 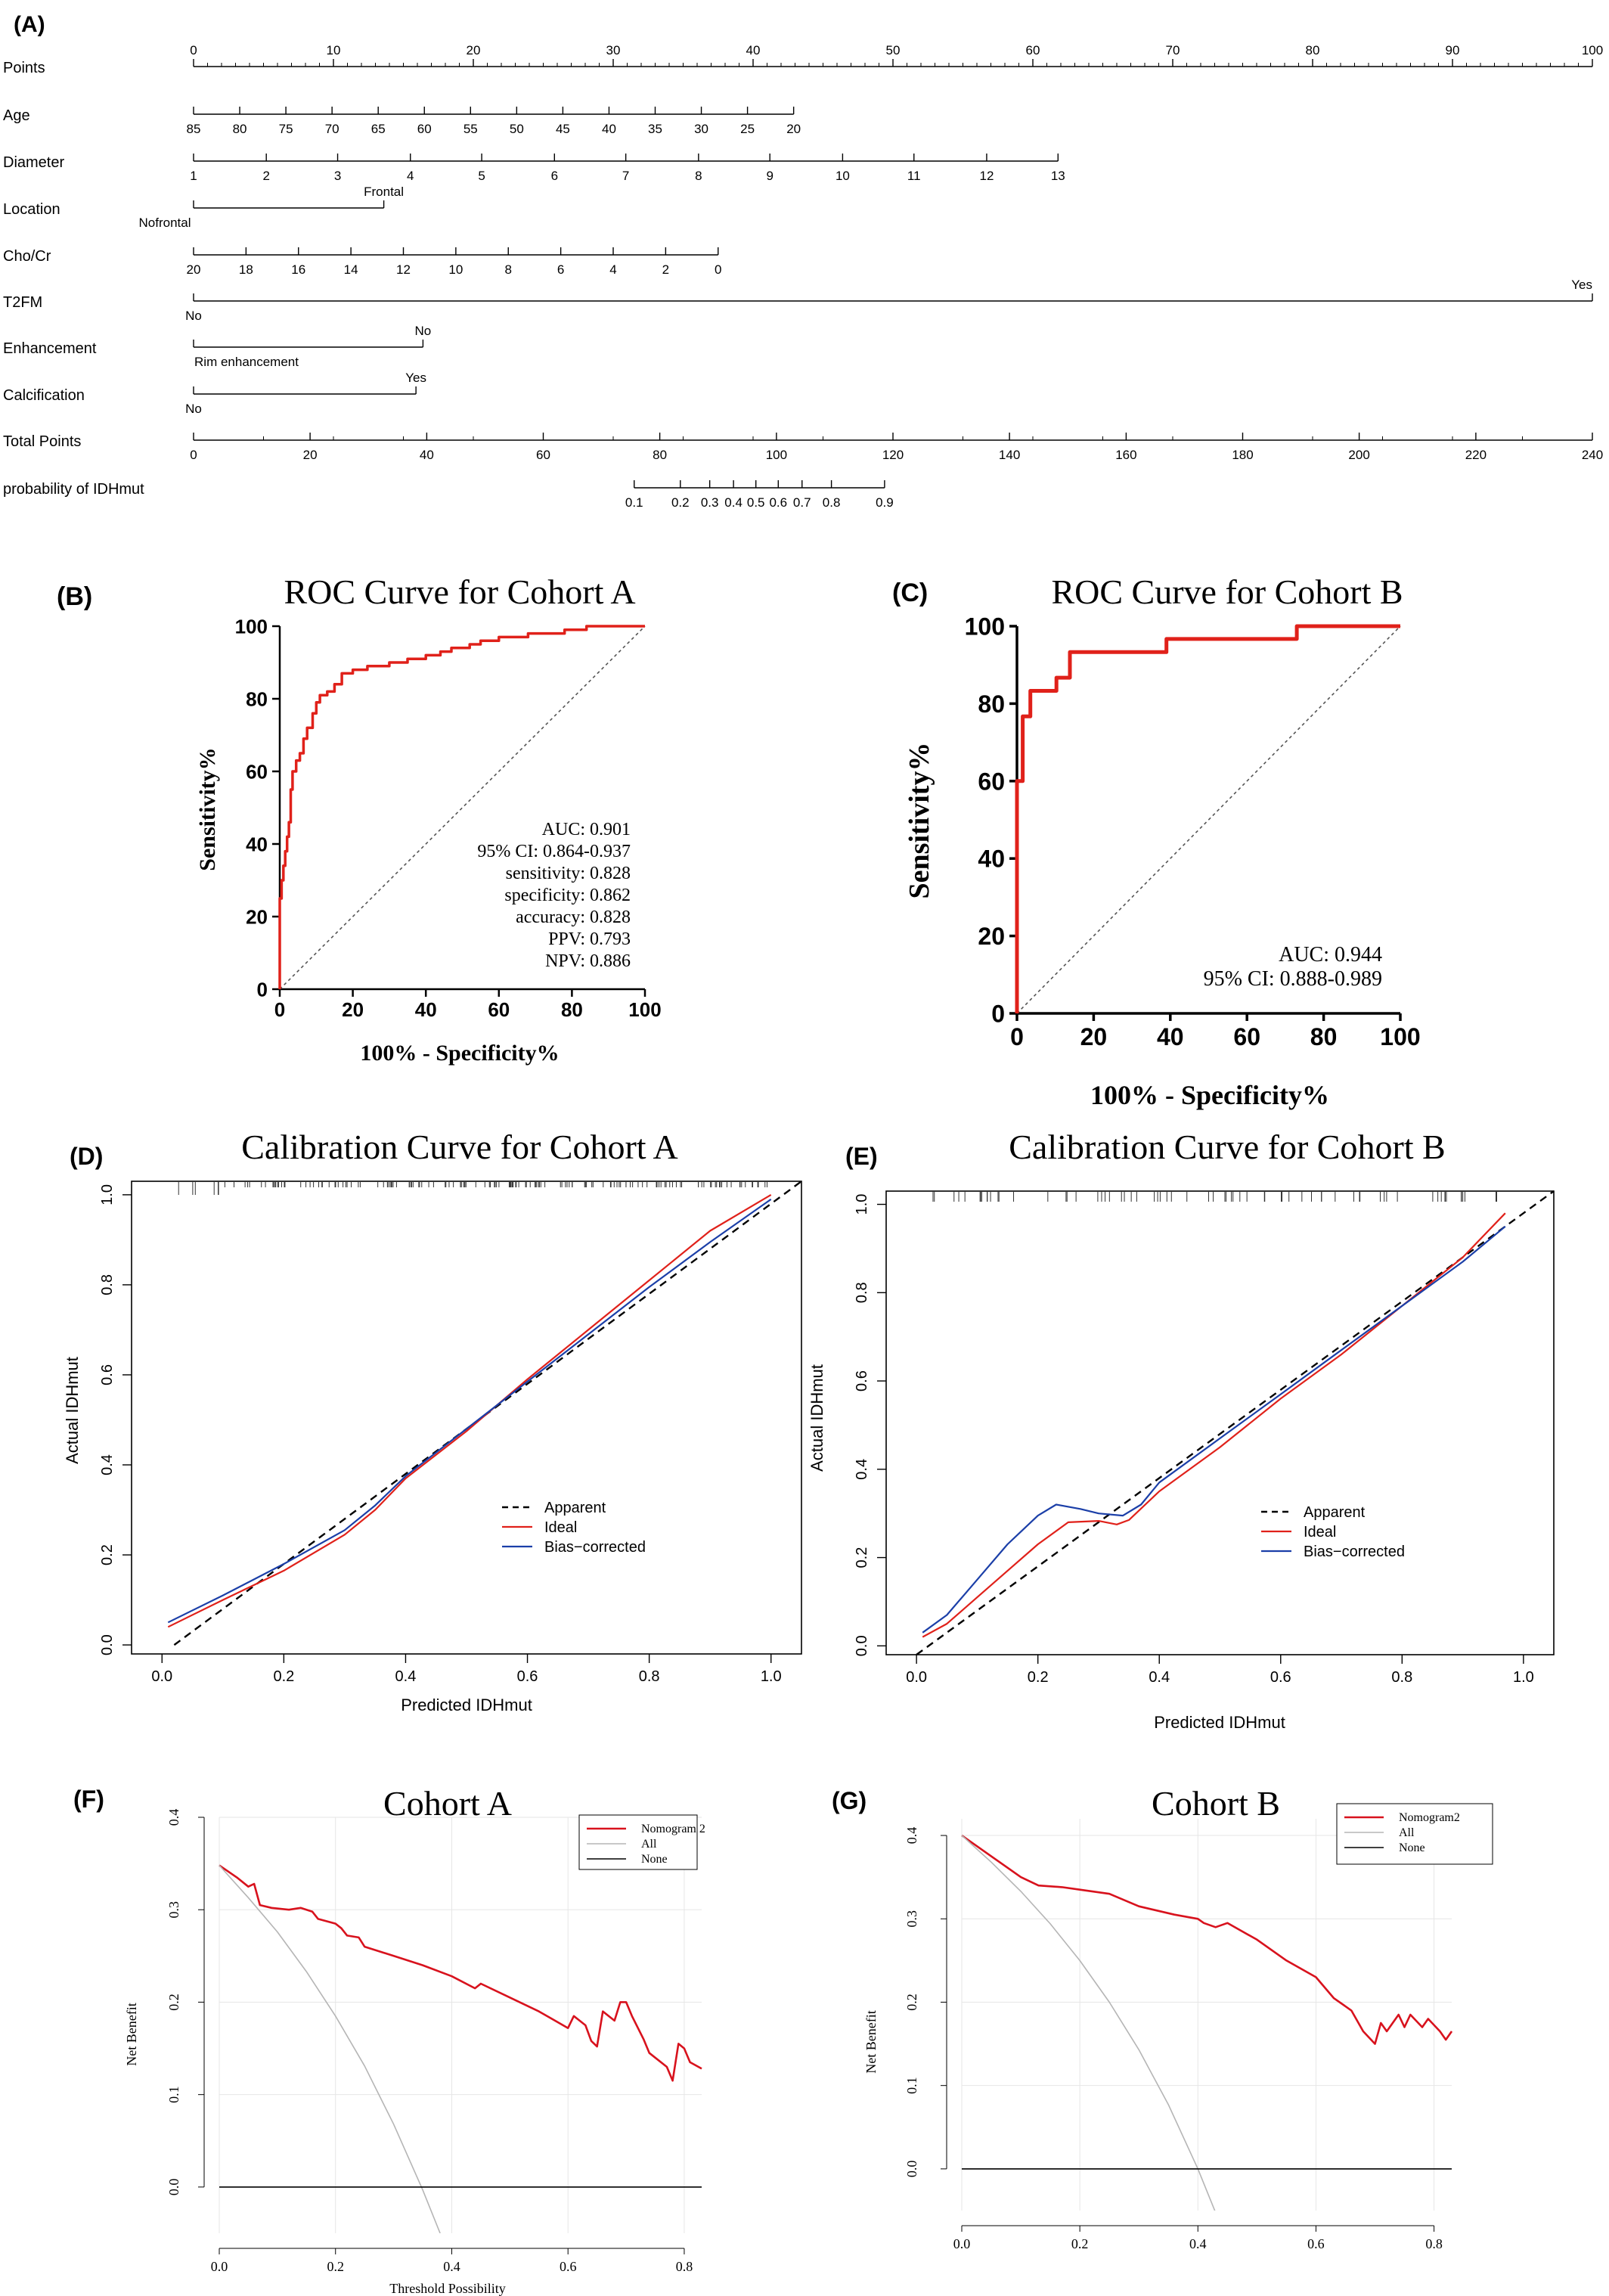 What do you see at coordinates (1125, 455) in the screenshot?
I see `nomogram-tick-label: 160` at bounding box center [1125, 455].